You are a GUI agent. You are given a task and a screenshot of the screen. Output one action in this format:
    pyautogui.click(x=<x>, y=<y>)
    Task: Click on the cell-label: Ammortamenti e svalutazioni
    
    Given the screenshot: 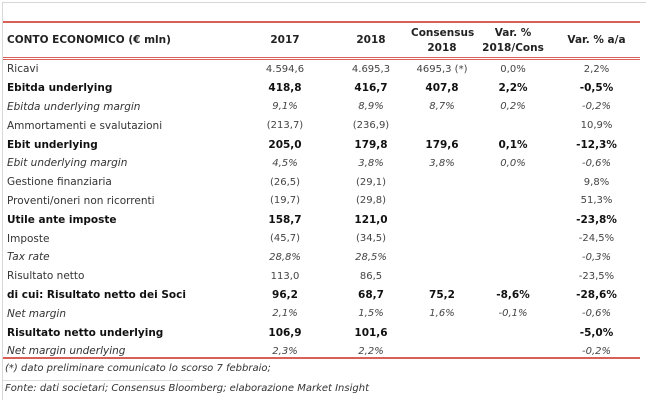 What is the action you would take?
    pyautogui.click(x=85, y=125)
    